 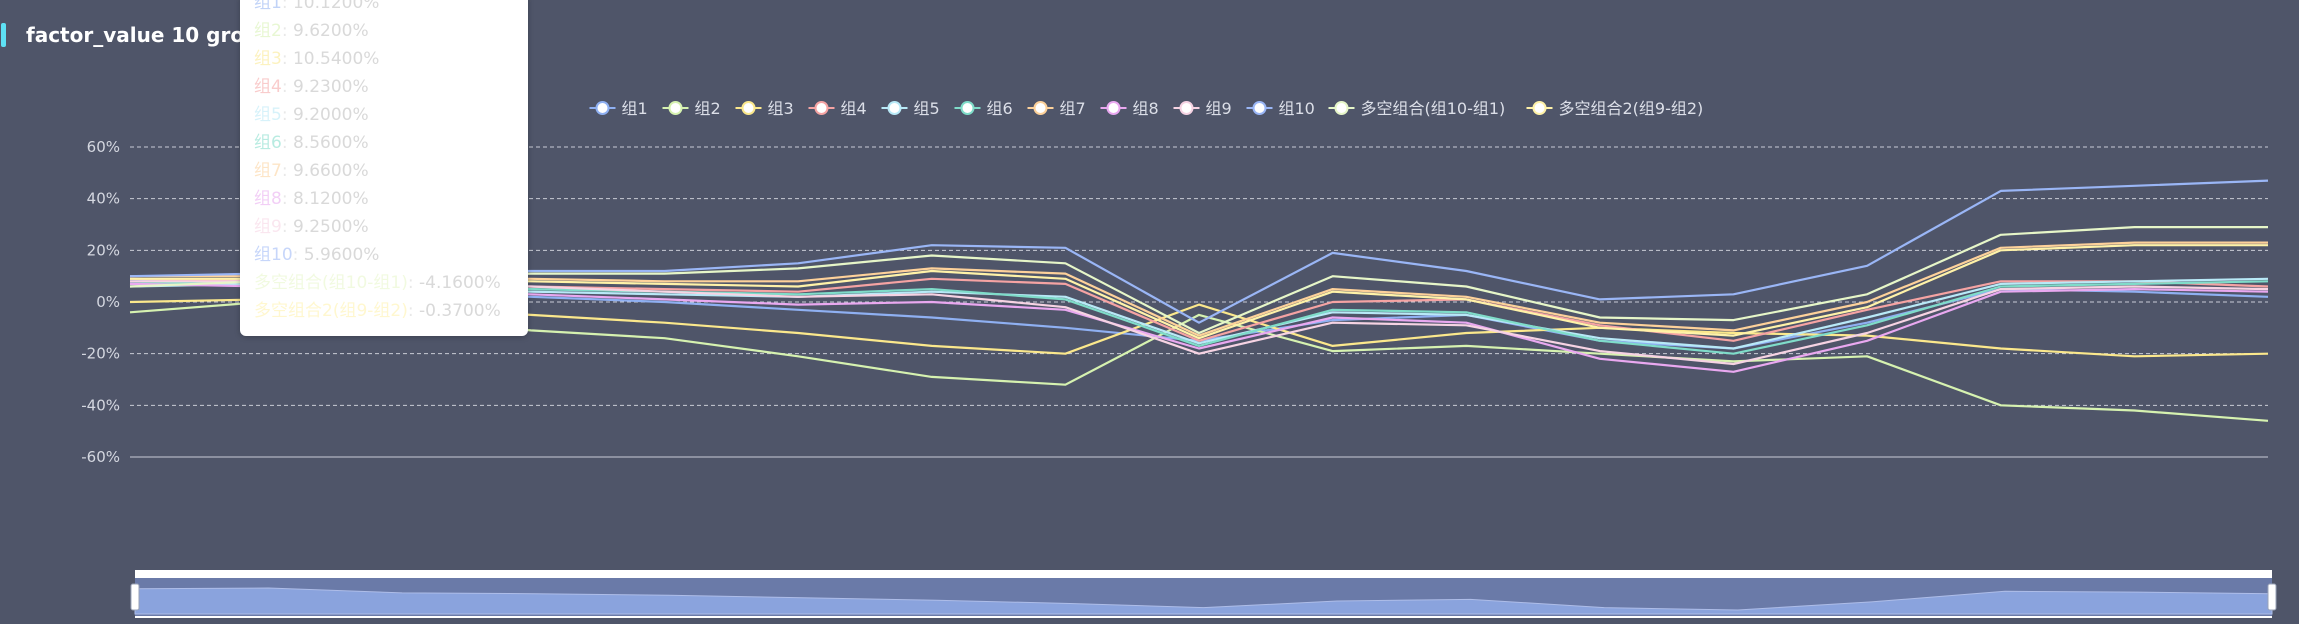 What do you see at coordinates (2272, 597) in the screenshot?
I see `zoom-handle-right` at bounding box center [2272, 597].